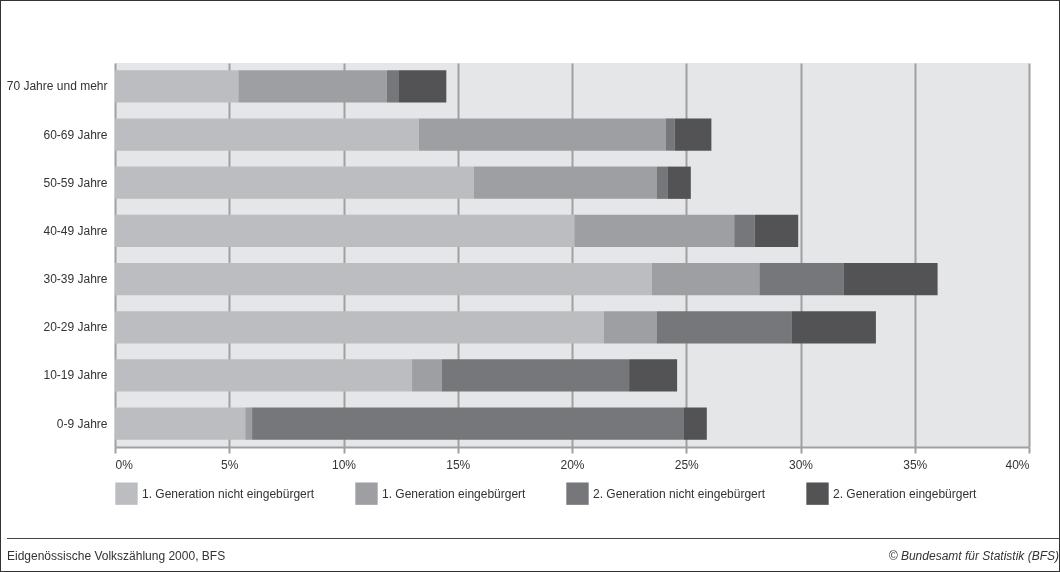 The width and height of the screenshot is (1060, 572). What do you see at coordinates (228, 493) in the screenshot?
I see `legend-label: 1. Generation nicht eingebürgert` at bounding box center [228, 493].